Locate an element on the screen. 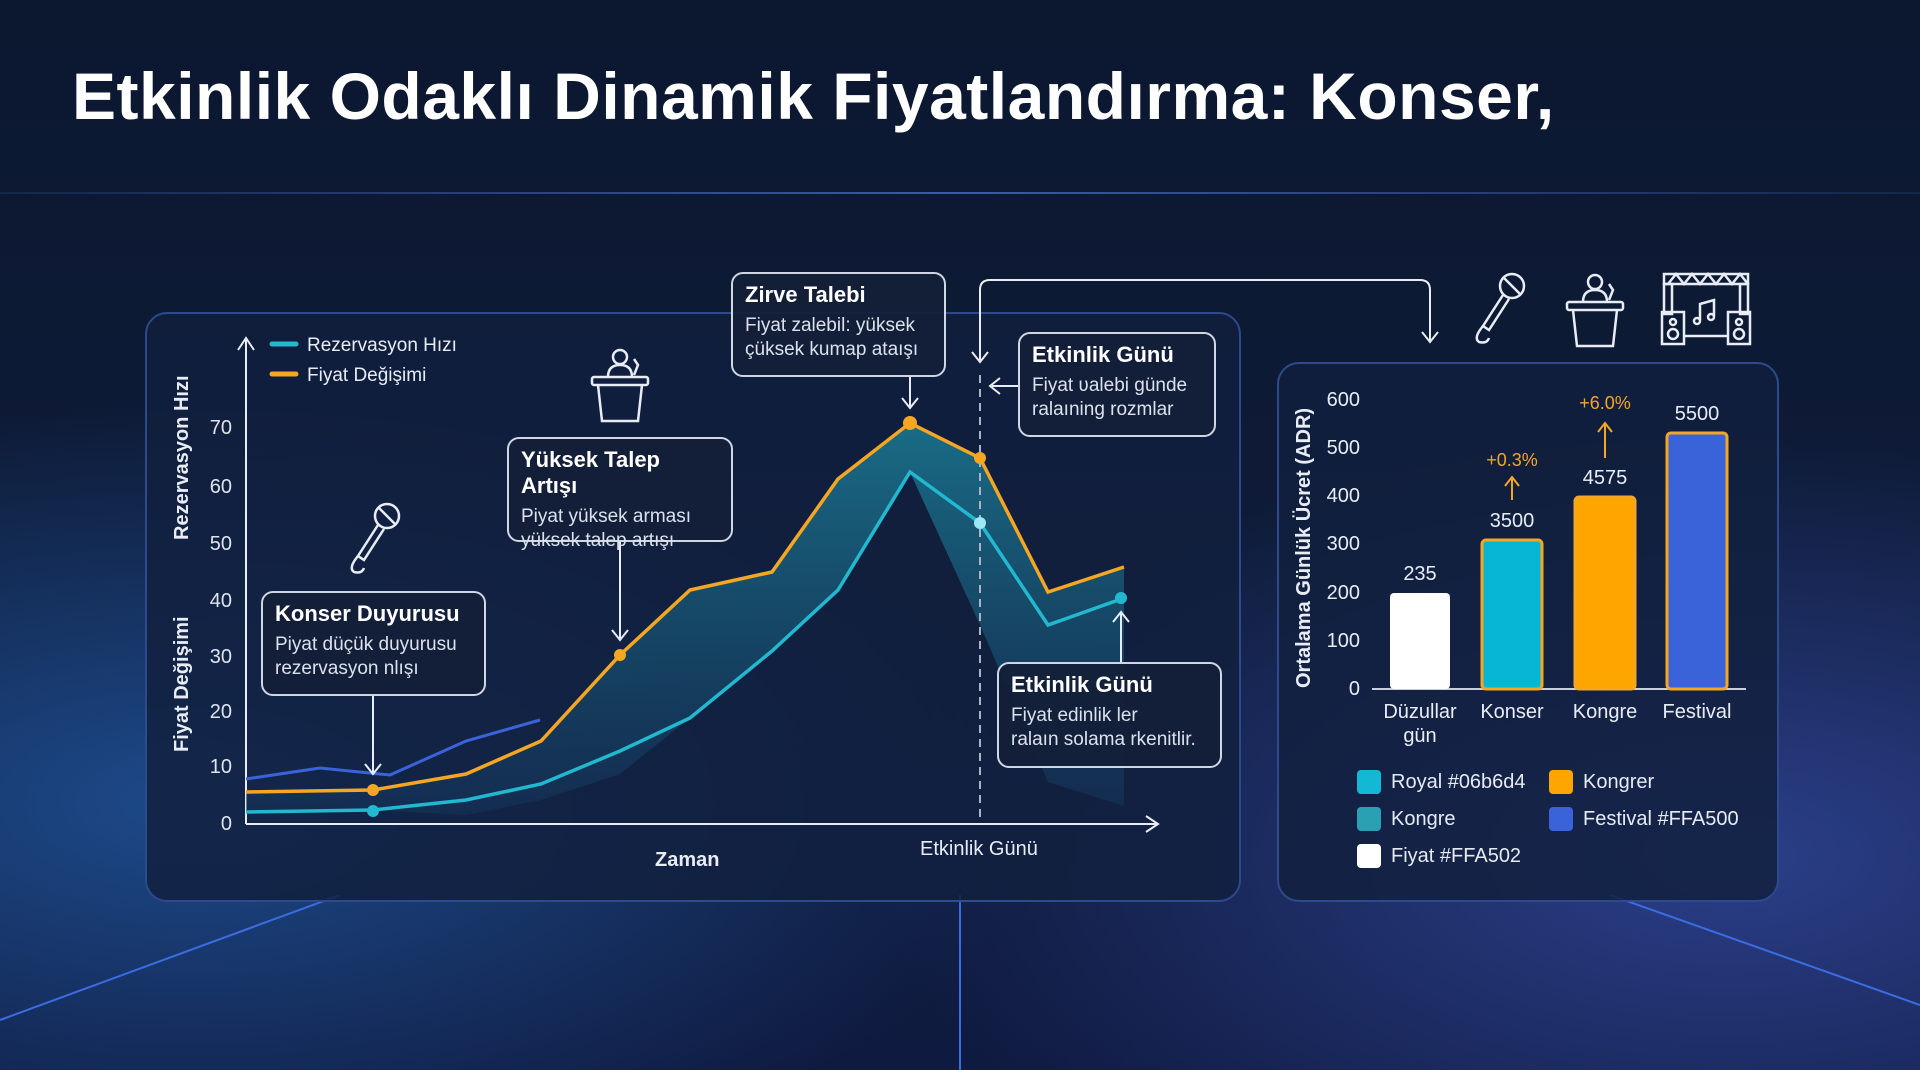 The height and width of the screenshot is (1070, 1920). bar-y-axis-label: Ortalama Günlük Ücret (ADR) is located at coordinates (1303, 548).